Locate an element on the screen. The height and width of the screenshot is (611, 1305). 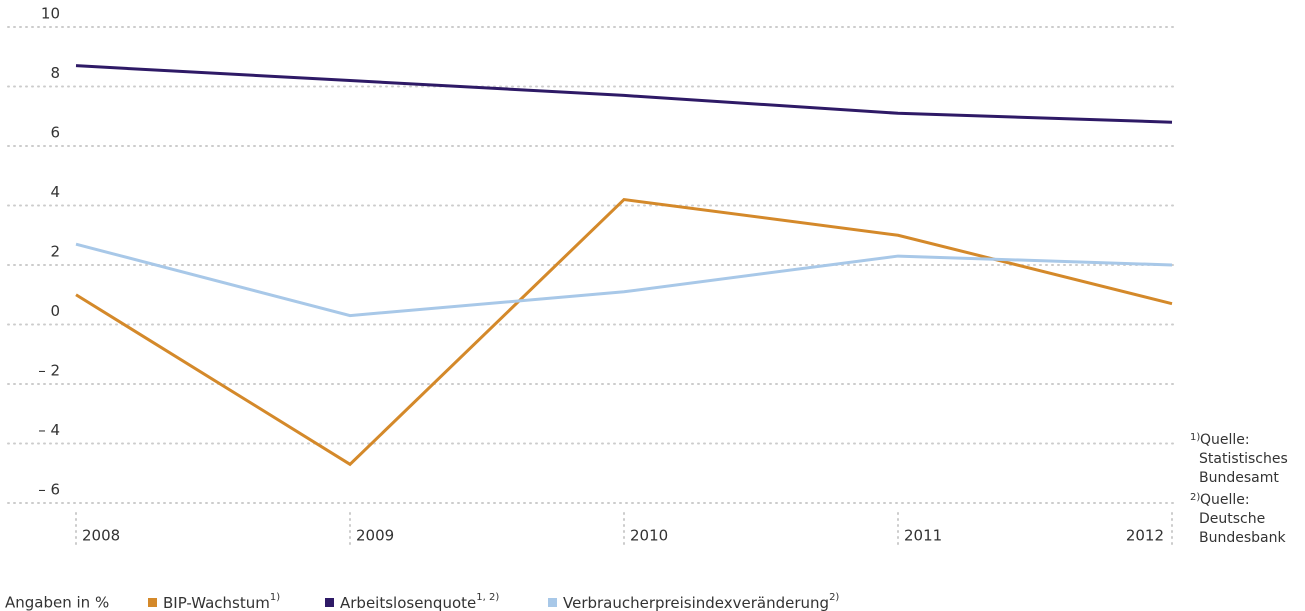
y-tick-label: 8 is located at coordinates (55, 73).